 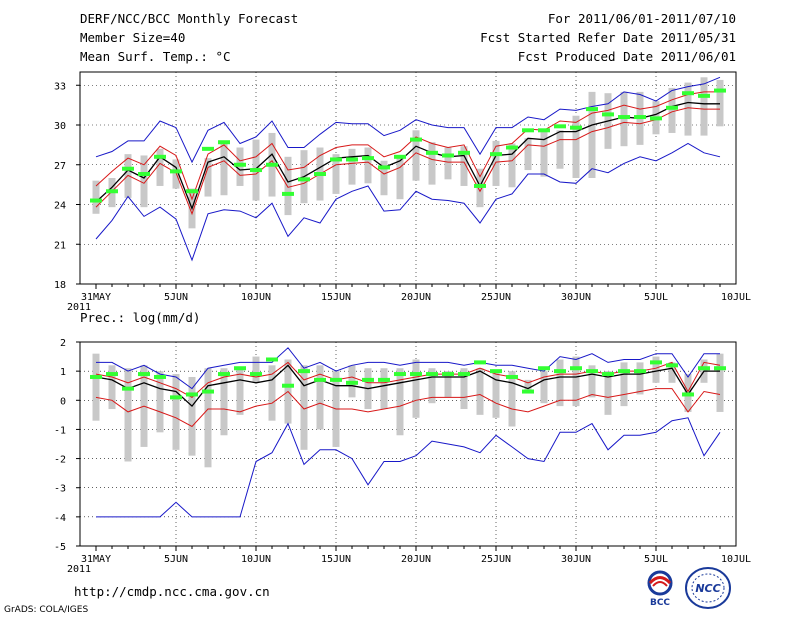 I want to click on temp-xtick-label: 20JUN, so click(x=416, y=297).